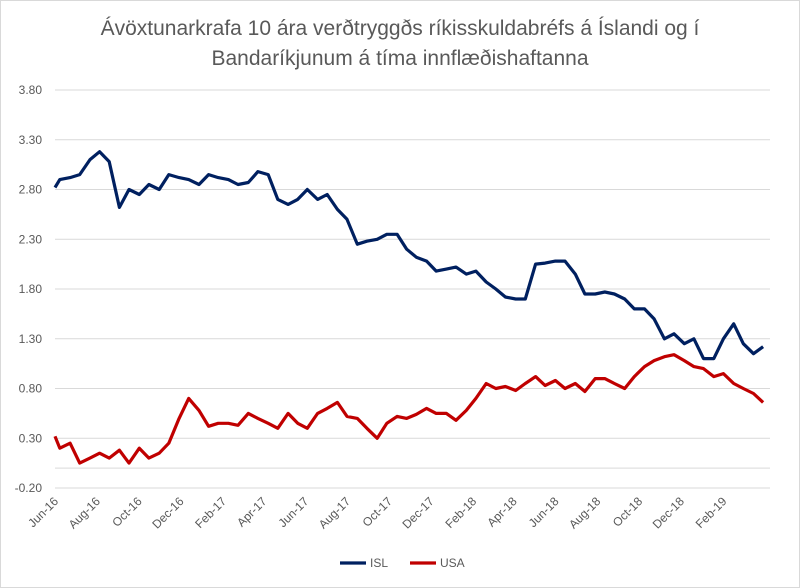 Image resolution: width=800 pixels, height=588 pixels. What do you see at coordinates (31, 289) in the screenshot?
I see `y-tick-label: 1.80` at bounding box center [31, 289].